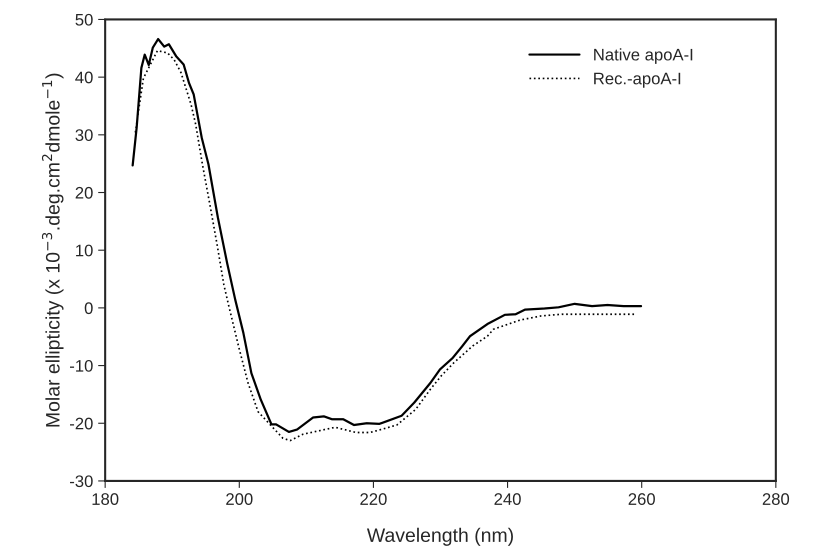  What do you see at coordinates (643, 56) in the screenshot?
I see `legend-label: Native apoA-I` at bounding box center [643, 56].